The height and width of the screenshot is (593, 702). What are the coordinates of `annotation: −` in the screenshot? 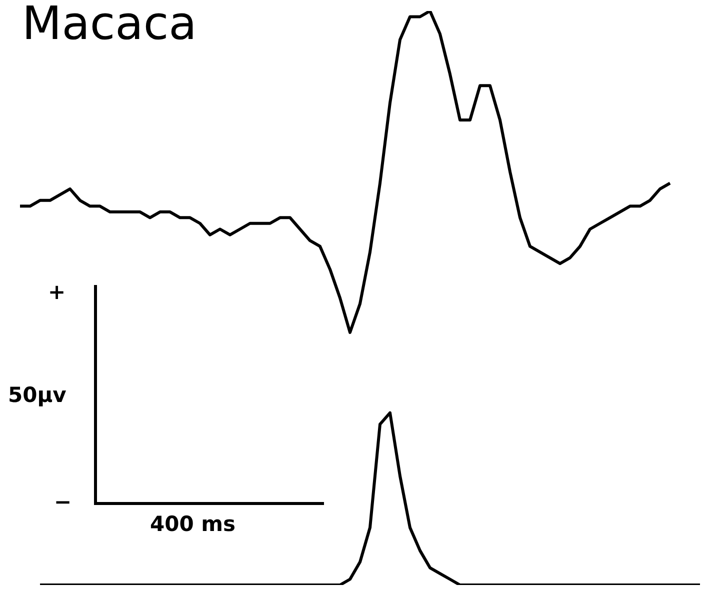 It's located at (63, 502).